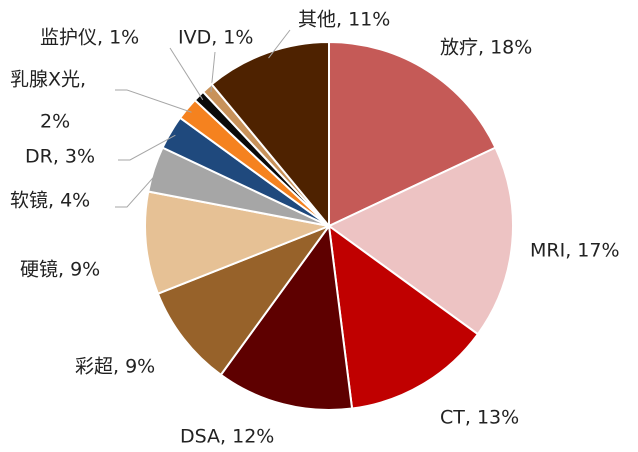 The image size is (638, 452). I want to click on slice-label: IVD, 1%, so click(215, 38).